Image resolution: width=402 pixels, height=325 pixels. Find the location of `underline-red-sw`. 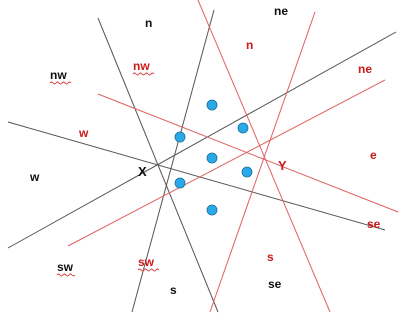

underline-red-sw is located at coordinates (148, 270).